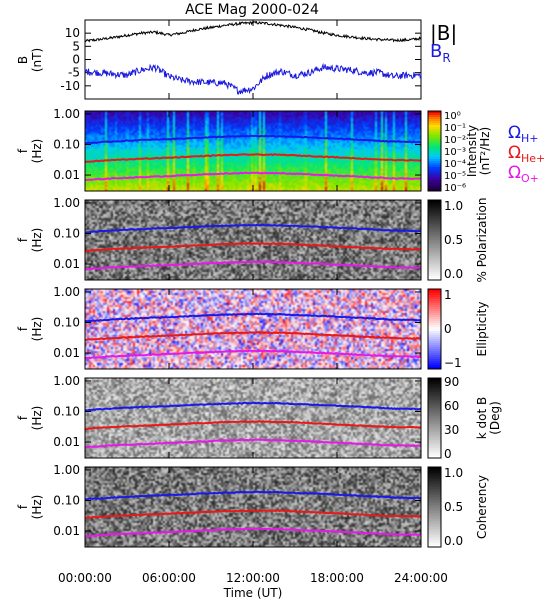  What do you see at coordinates (458, 240) in the screenshot?
I see `colorbar-polarization: 1.0 0.5 0.0 % Polarization` at bounding box center [458, 240].